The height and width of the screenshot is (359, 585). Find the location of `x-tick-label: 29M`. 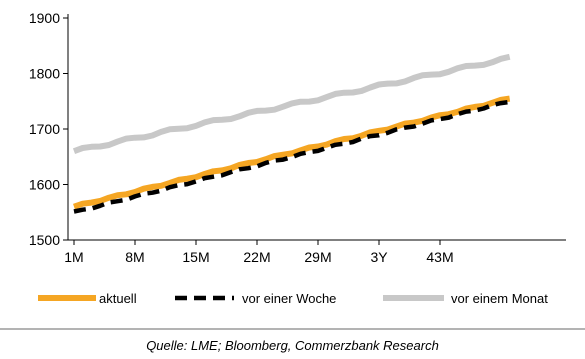

x-tick-label: 29M is located at coordinates (317, 257).